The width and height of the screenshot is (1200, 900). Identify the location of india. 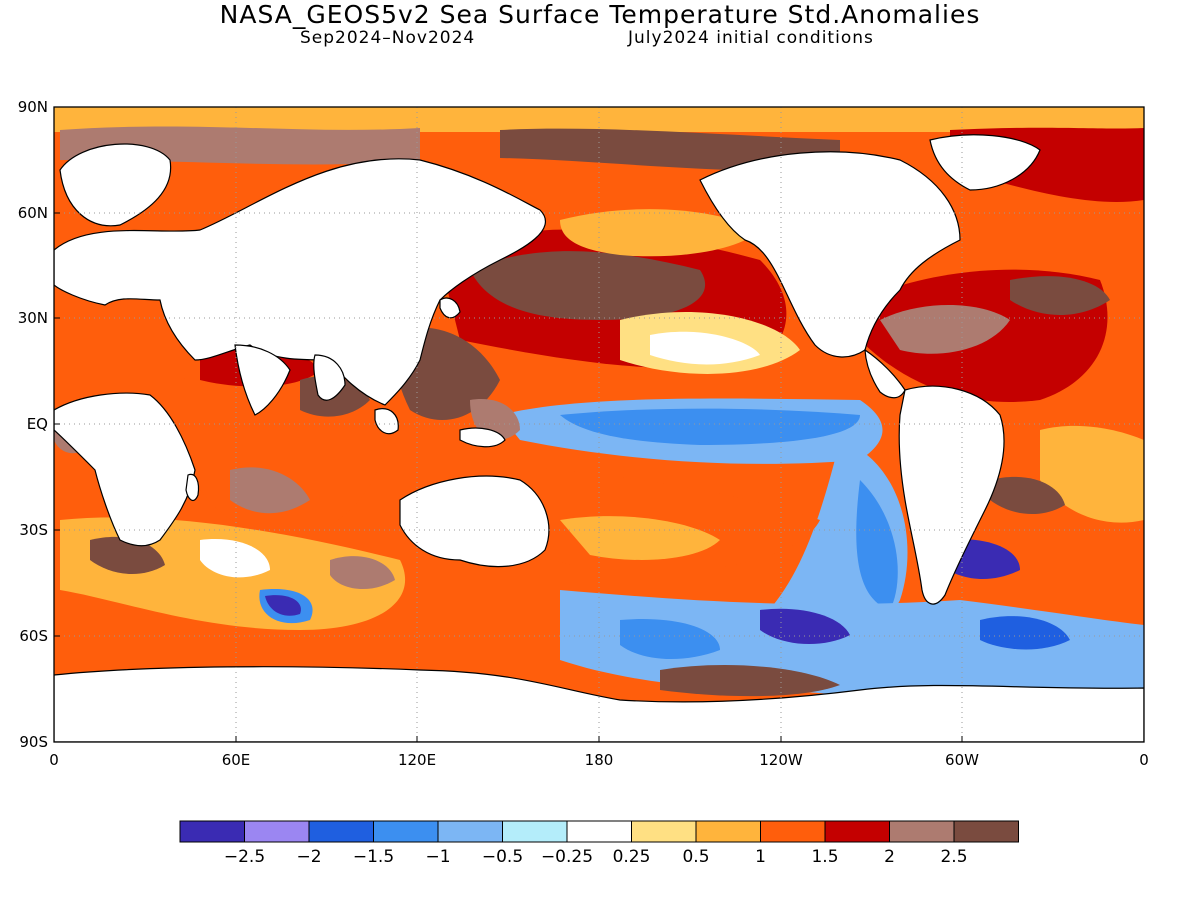
(262, 380).